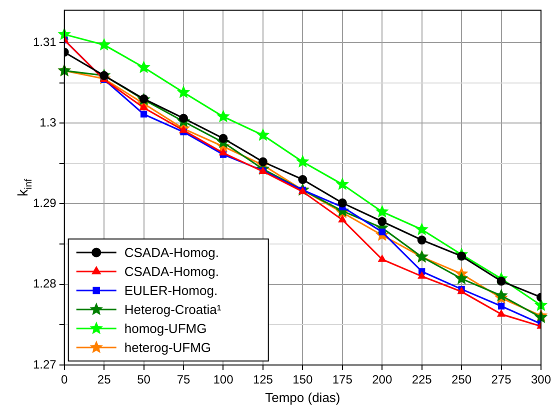  What do you see at coordinates (24, 187) in the screenshot?
I see `y-axis-title: kinf` at bounding box center [24, 187].